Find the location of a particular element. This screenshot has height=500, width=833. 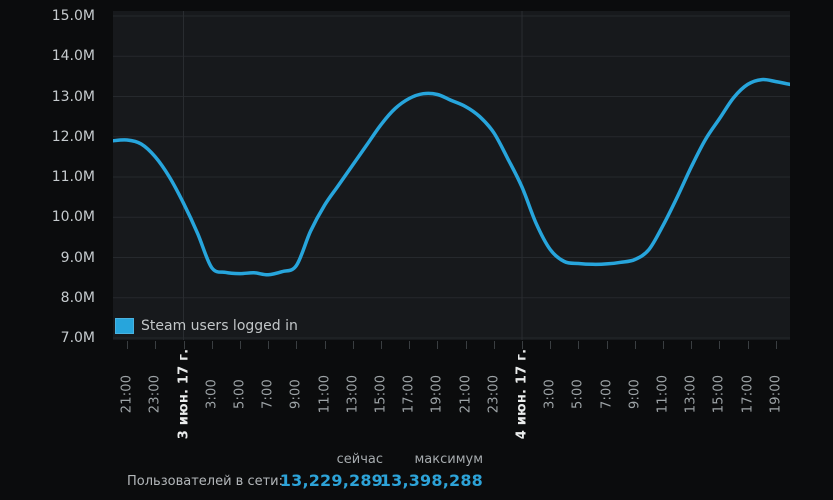

stats-row-label: Пользователей в сети: is located at coordinates (205, 481).